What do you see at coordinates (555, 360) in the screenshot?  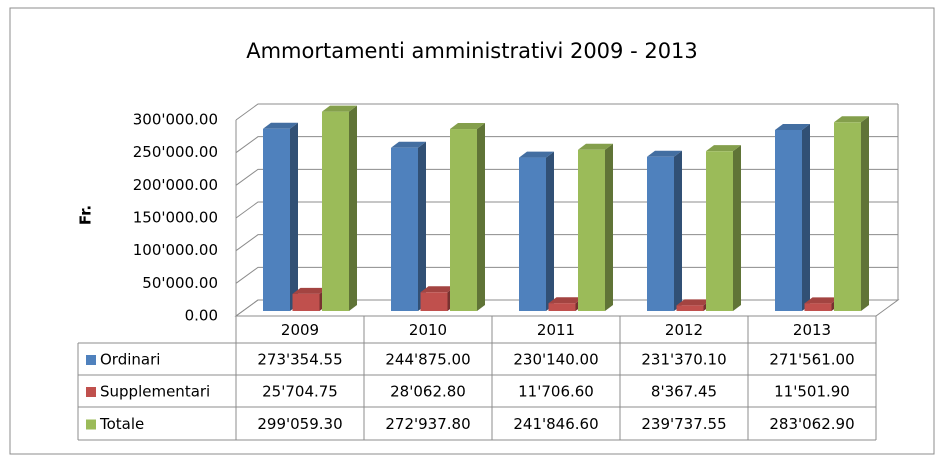 I see `table-value: 230'140.00` at bounding box center [555, 360].